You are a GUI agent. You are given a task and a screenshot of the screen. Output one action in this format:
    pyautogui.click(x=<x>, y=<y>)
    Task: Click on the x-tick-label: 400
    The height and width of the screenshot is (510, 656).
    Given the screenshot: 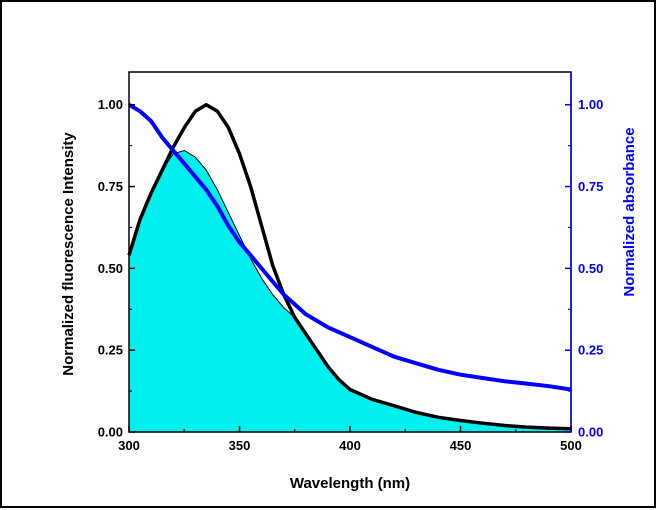 What is the action you would take?
    pyautogui.click(x=350, y=445)
    